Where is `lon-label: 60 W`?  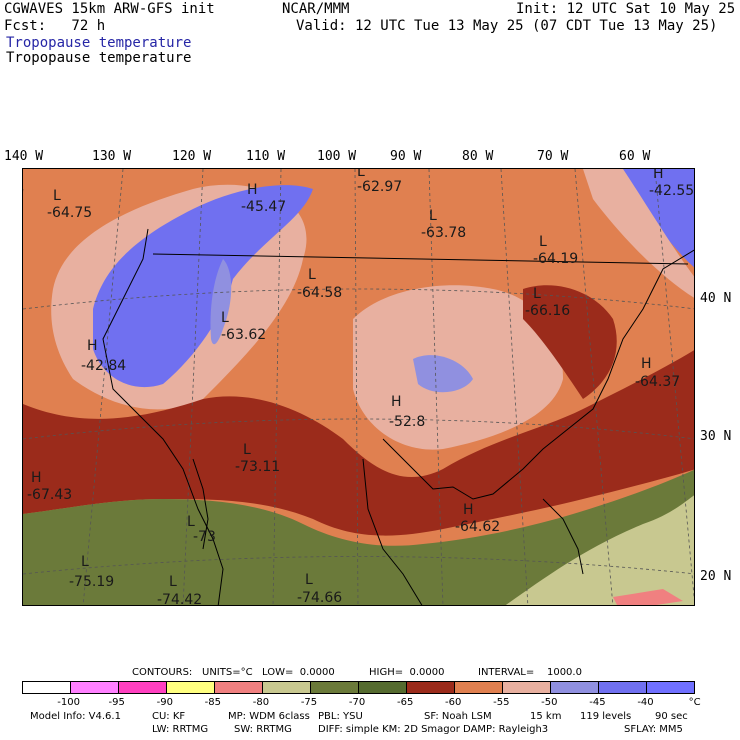 lon-label: 60 W is located at coordinates (635, 156).